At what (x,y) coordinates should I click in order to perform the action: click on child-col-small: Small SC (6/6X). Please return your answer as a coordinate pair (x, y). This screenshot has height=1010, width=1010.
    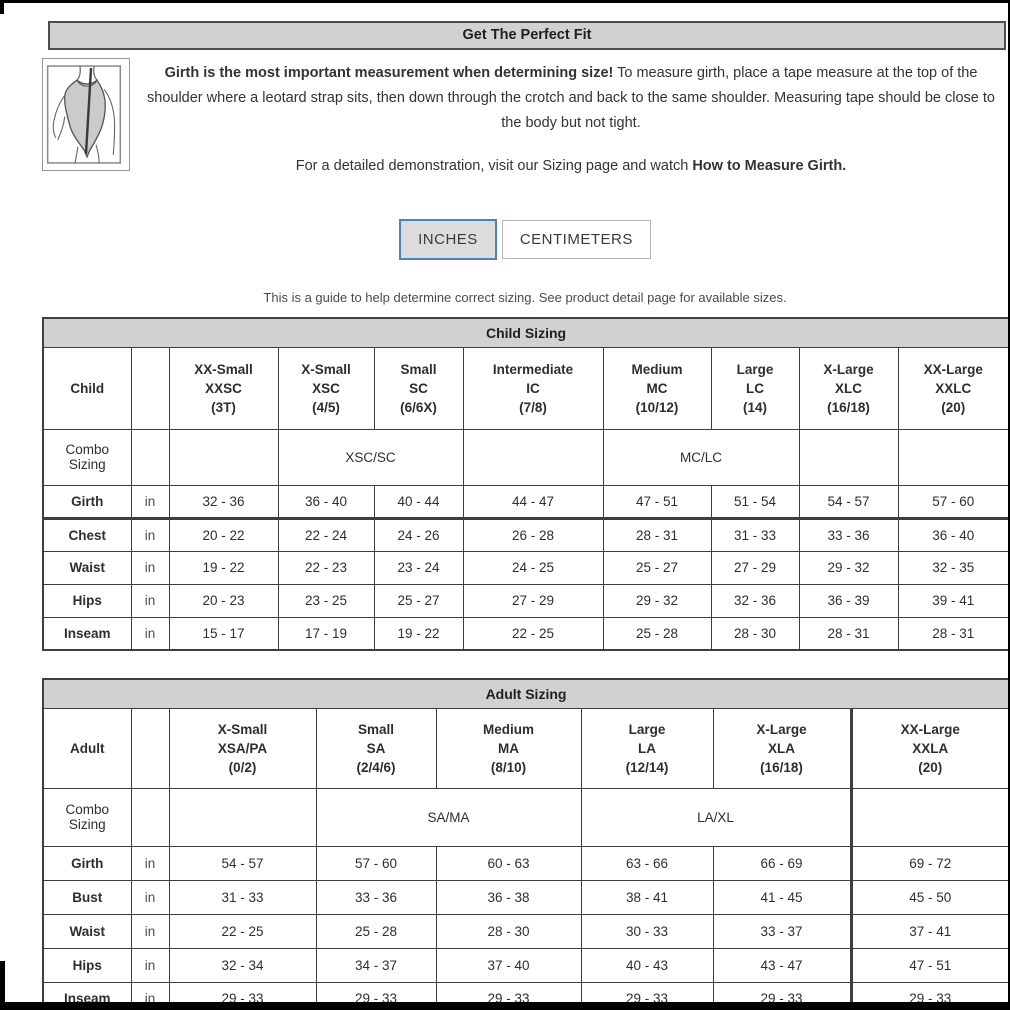
    Looking at the image, I should click on (418, 388).